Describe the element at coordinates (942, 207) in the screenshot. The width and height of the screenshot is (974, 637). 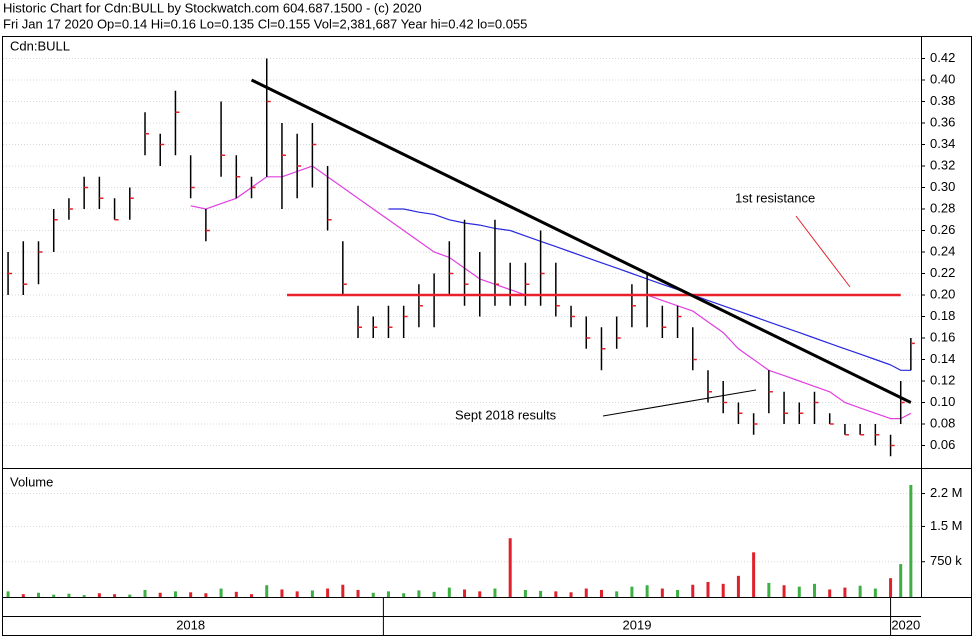
I see `y-tick-label: 0.28` at that location.